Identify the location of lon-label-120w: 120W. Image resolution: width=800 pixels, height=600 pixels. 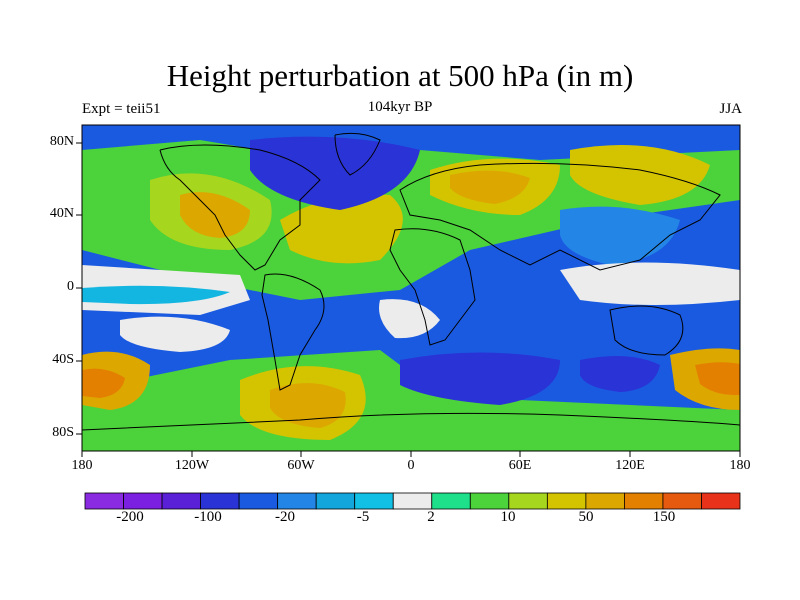
(192, 465).